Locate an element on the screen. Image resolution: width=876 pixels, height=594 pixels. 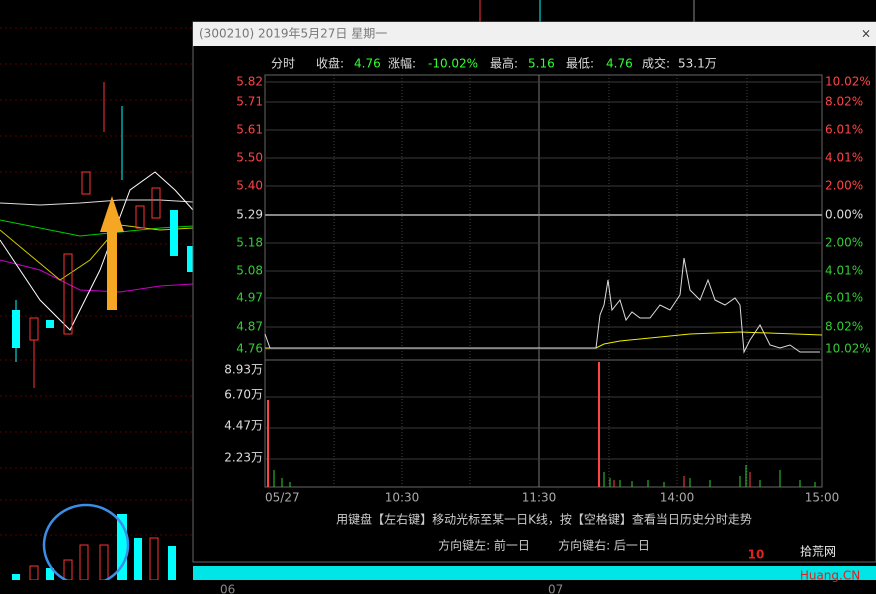
price-line is located at coordinates (542, 305).